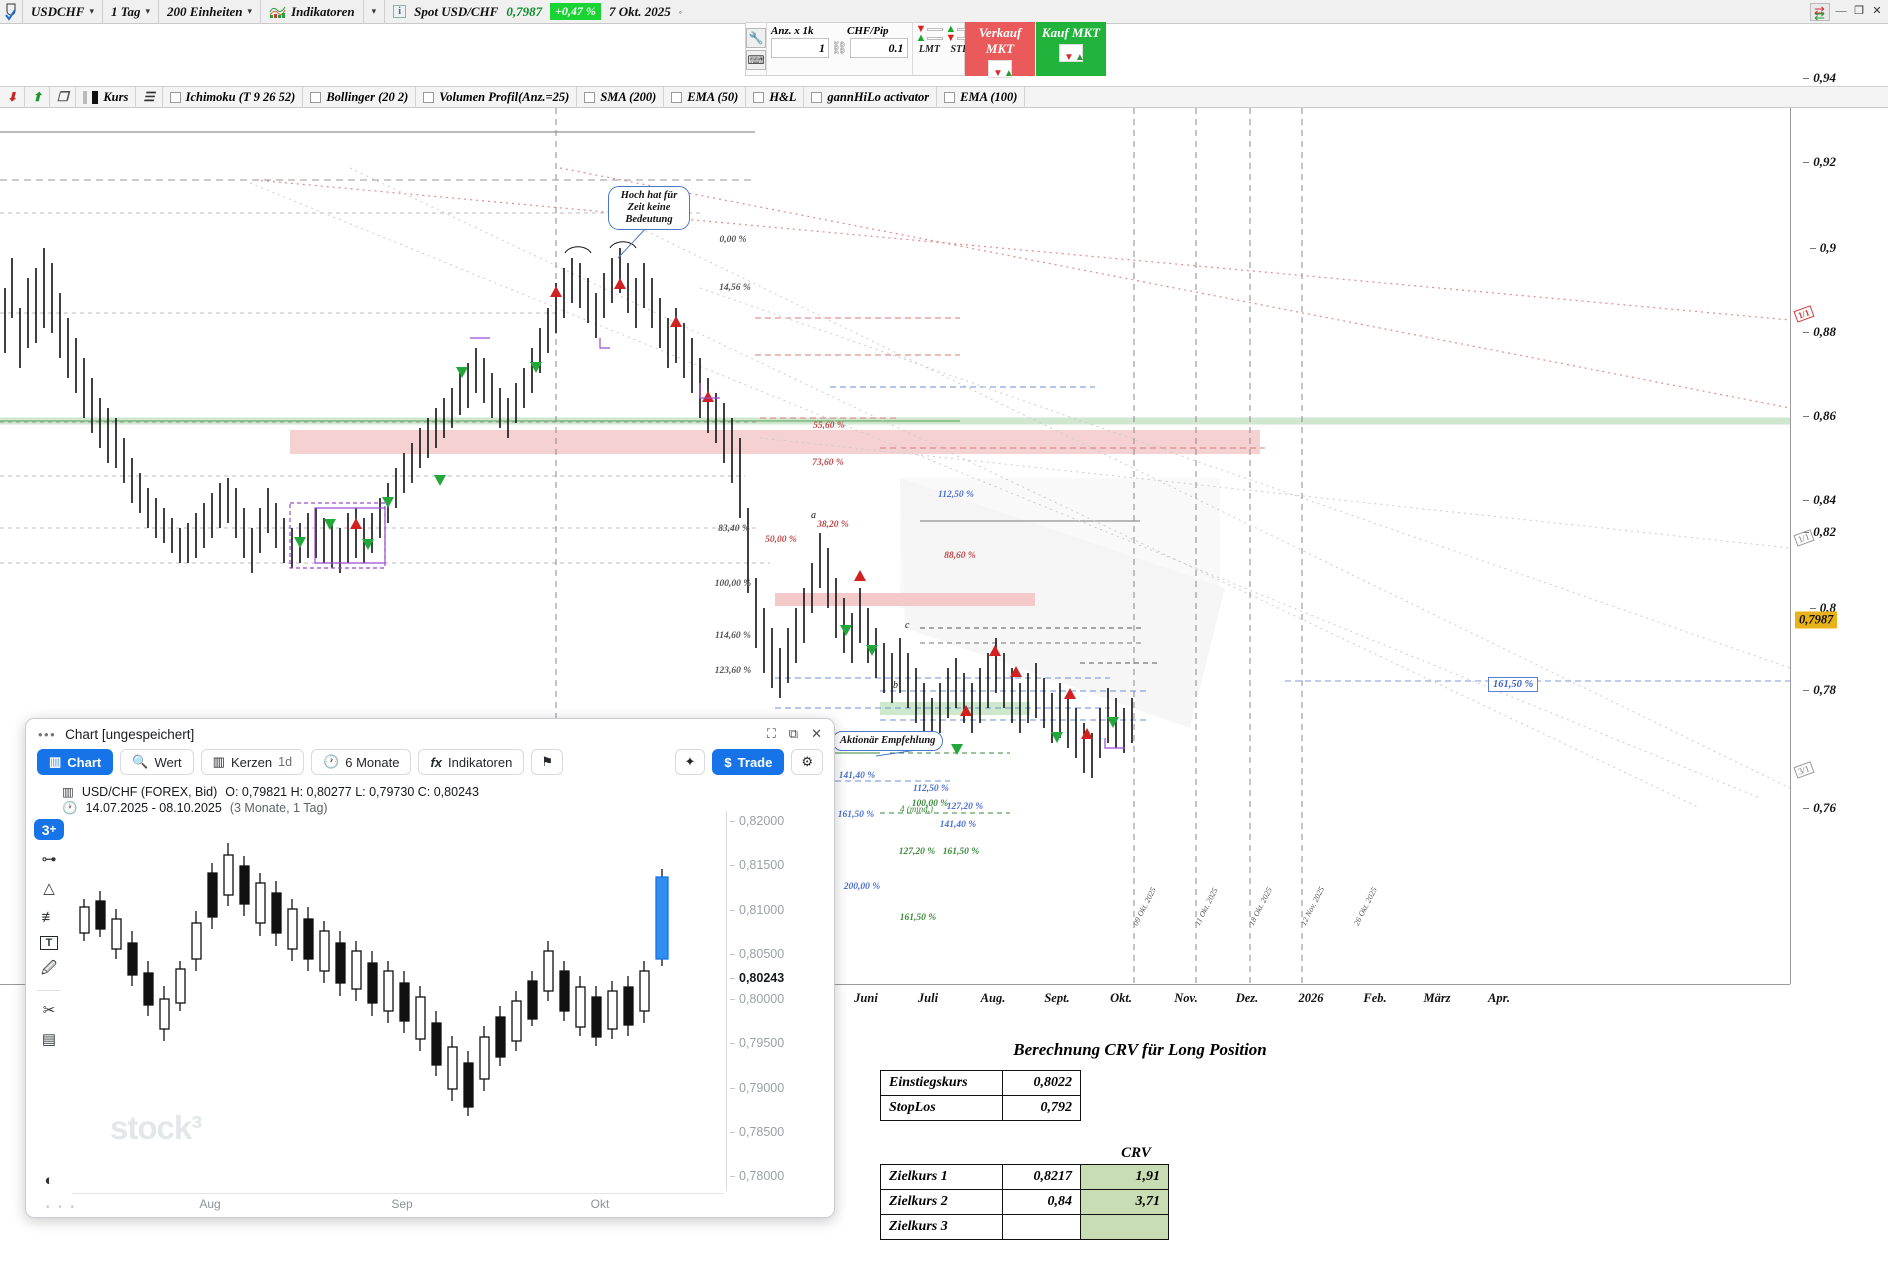 This screenshot has width=1888, height=1284. Describe the element at coordinates (839, 47) in the screenshot. I see `link-icon: ⛓` at that location.